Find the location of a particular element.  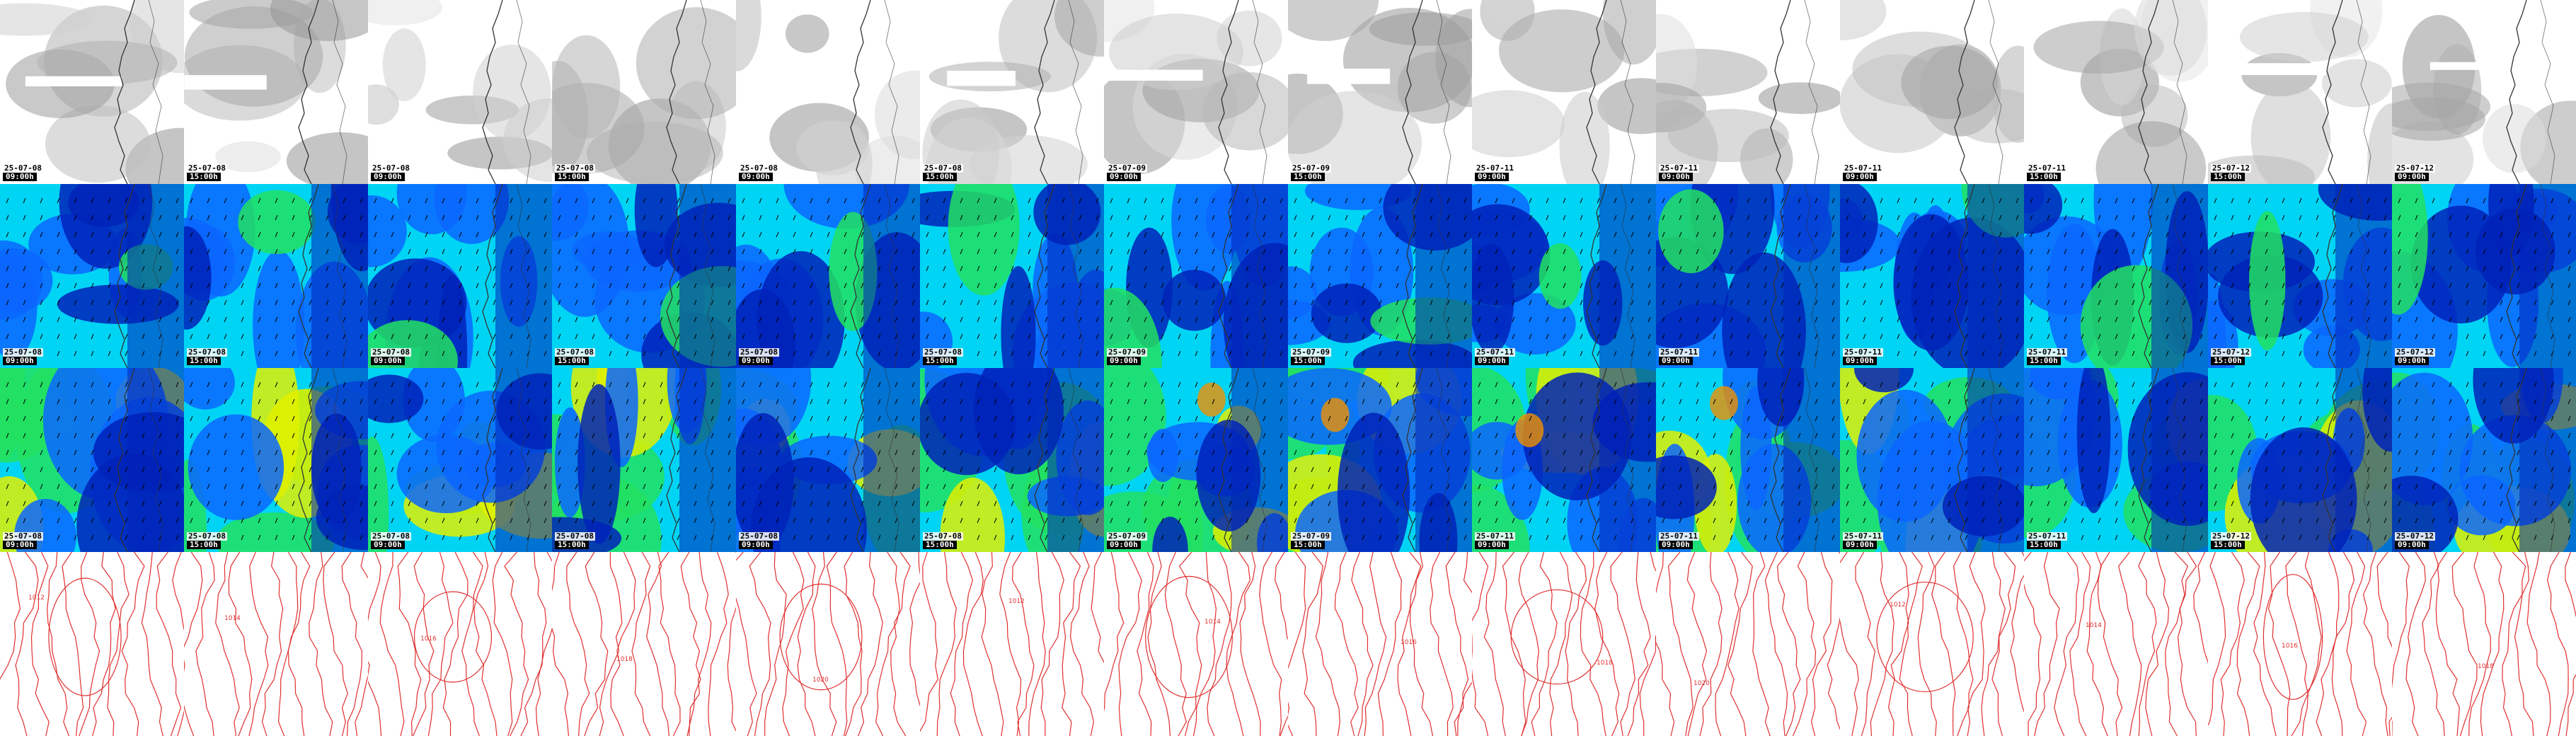

wind-gust-row-tile: 25-07-11 09:00h is located at coordinates (1932, 276).